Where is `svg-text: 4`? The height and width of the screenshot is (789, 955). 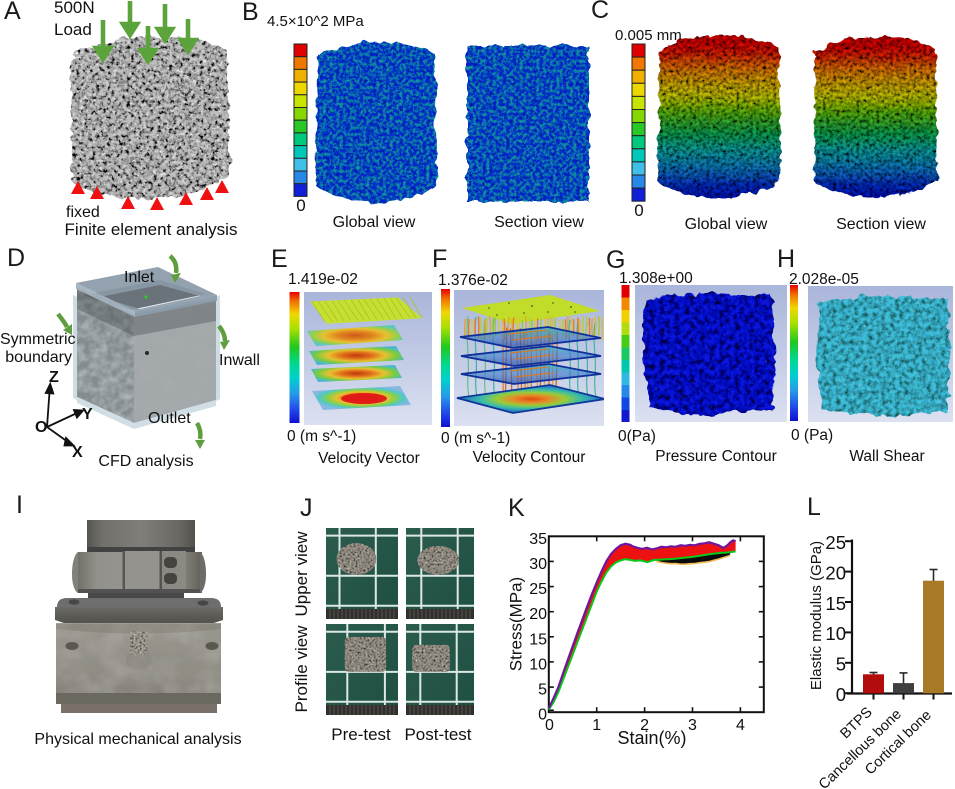 svg-text: 4 is located at coordinates (740, 725).